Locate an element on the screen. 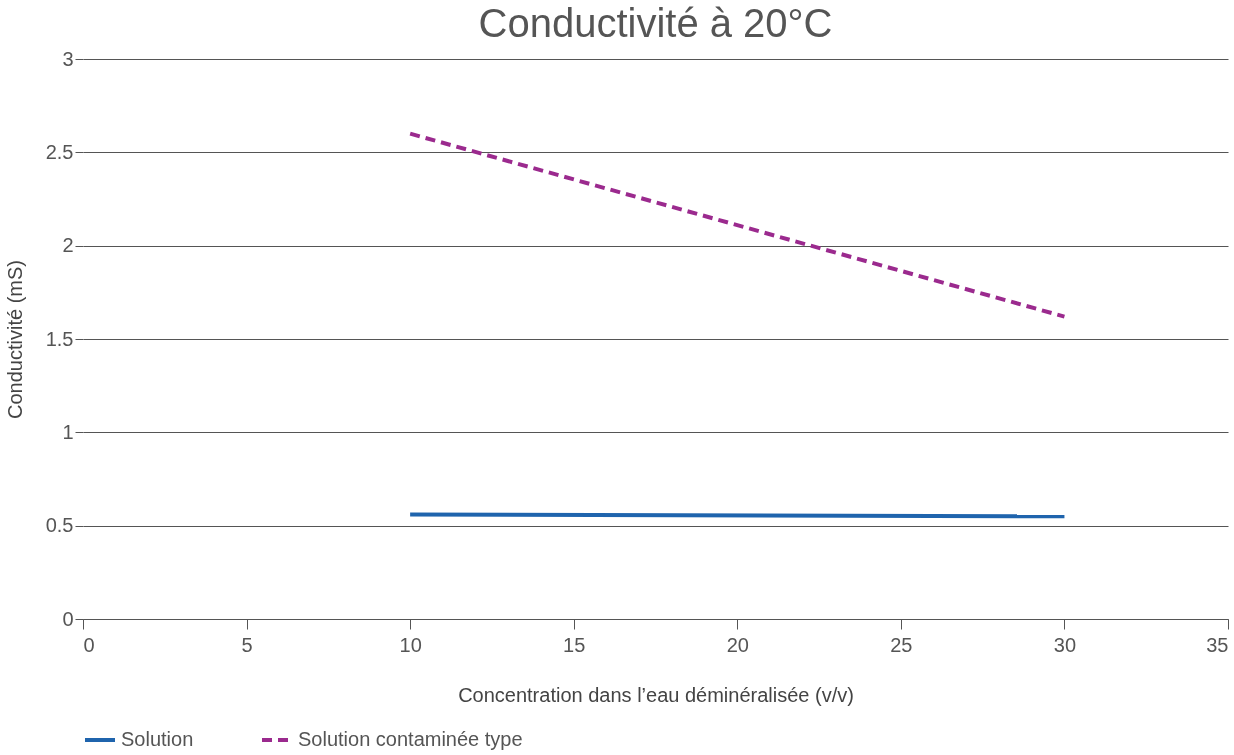 This screenshot has width=1234, height=755. y-tick-label: 1 is located at coordinates (68, 431).